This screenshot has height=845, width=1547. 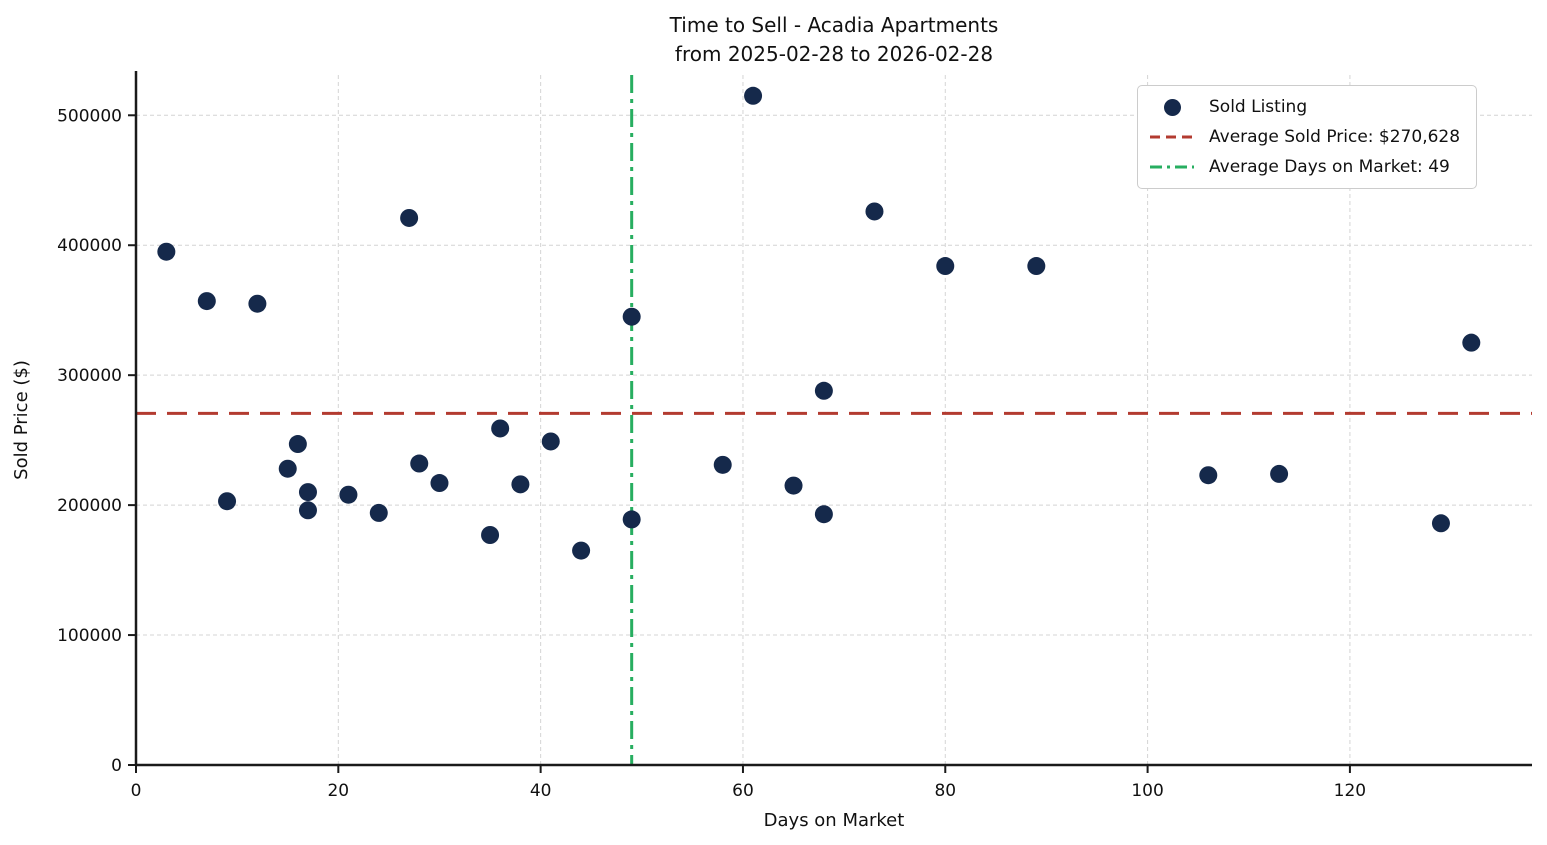 I want to click on legend-label-avg-price: Average Sold Price: $270,628, so click(x=1335, y=137).